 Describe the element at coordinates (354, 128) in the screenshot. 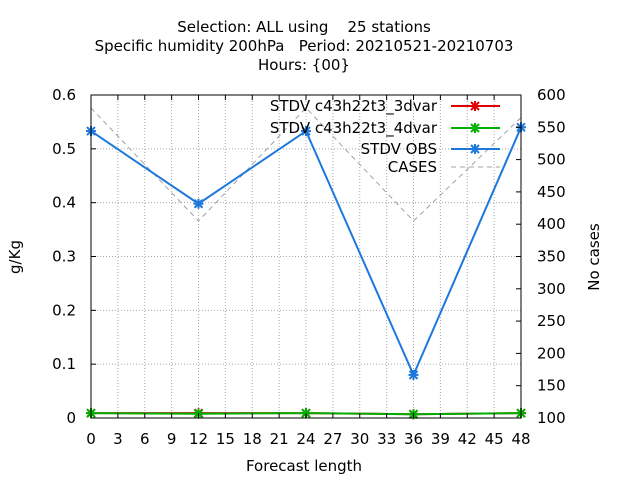

I see `legend-label: STDV c43h22t3_4dvar` at that location.